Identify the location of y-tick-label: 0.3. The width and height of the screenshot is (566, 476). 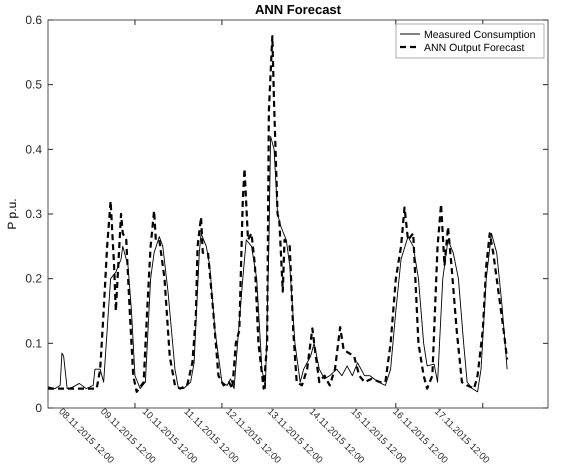
(33, 214).